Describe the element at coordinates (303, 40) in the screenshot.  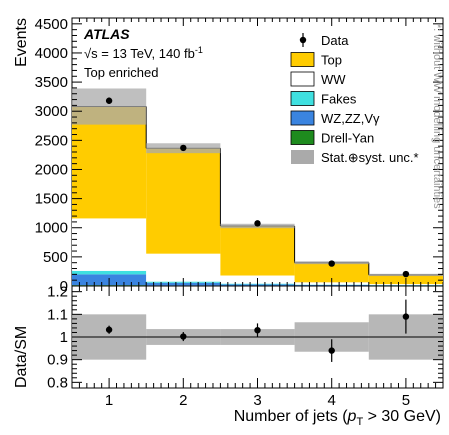
I see `legend-entry-data-marker` at that location.